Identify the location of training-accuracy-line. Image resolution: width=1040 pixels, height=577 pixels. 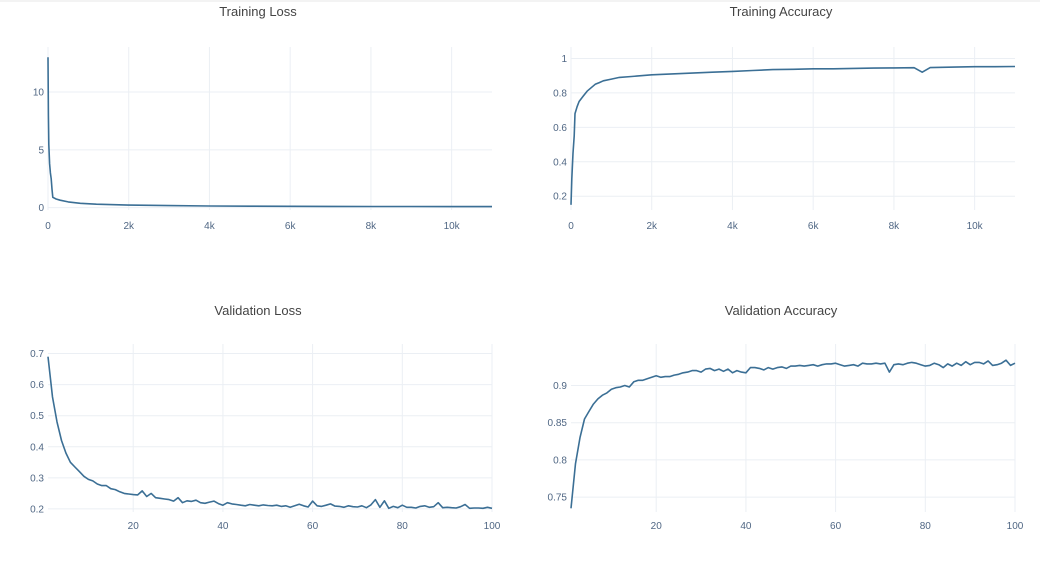
(793, 135).